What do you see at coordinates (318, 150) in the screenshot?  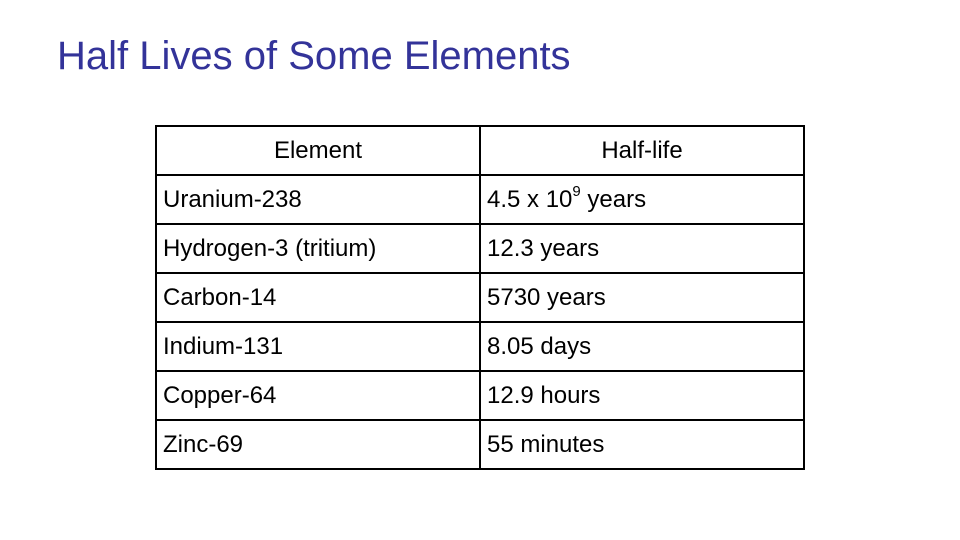 I see `header-element: Element` at bounding box center [318, 150].